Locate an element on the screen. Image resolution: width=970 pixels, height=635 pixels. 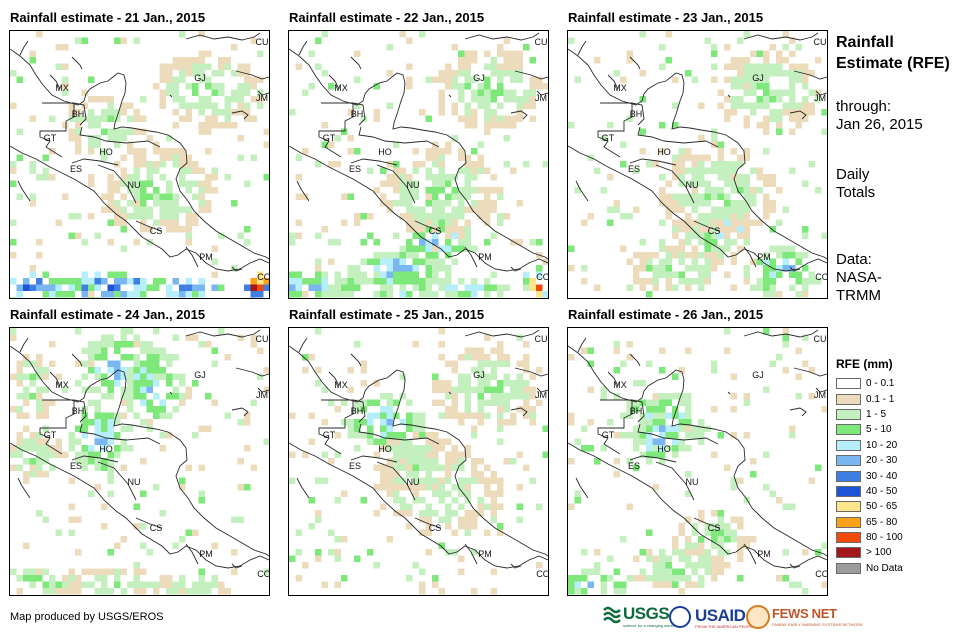
country-label-mx: MX is located at coordinates (62, 385).